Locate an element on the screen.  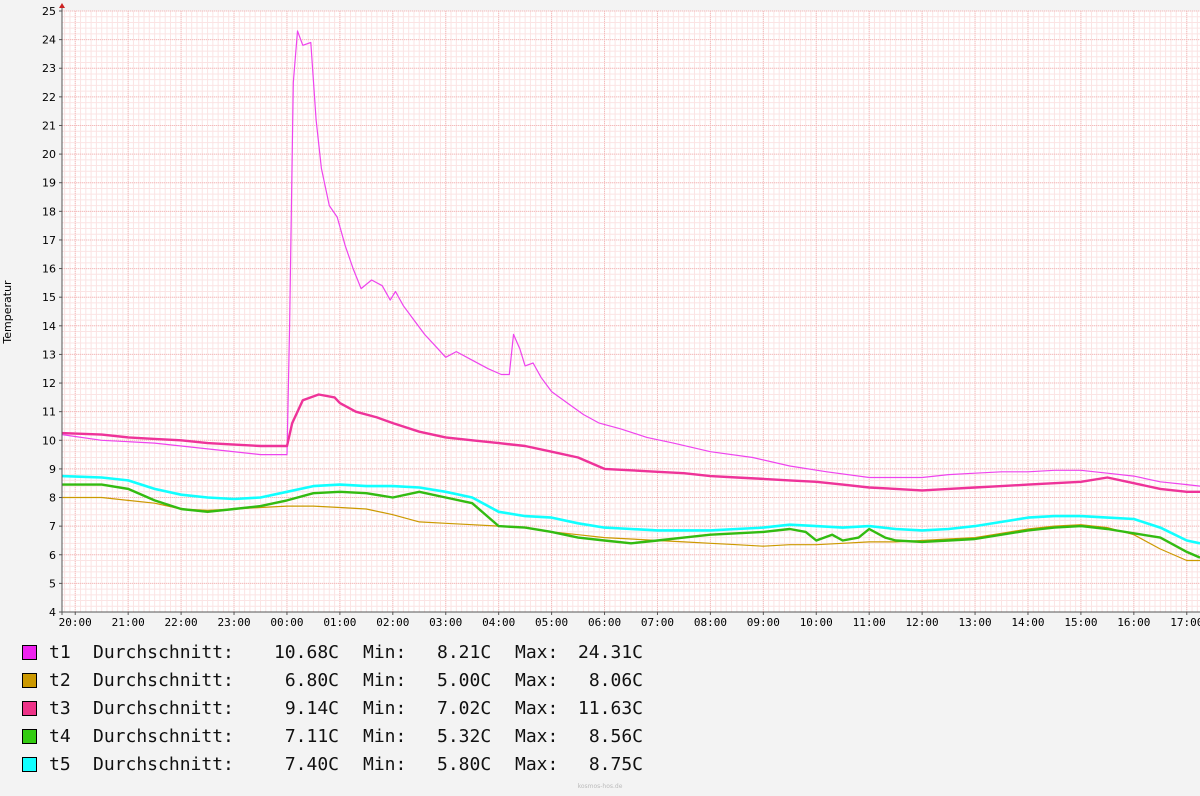
min-value: 5.80C is located at coordinates (464, 764).